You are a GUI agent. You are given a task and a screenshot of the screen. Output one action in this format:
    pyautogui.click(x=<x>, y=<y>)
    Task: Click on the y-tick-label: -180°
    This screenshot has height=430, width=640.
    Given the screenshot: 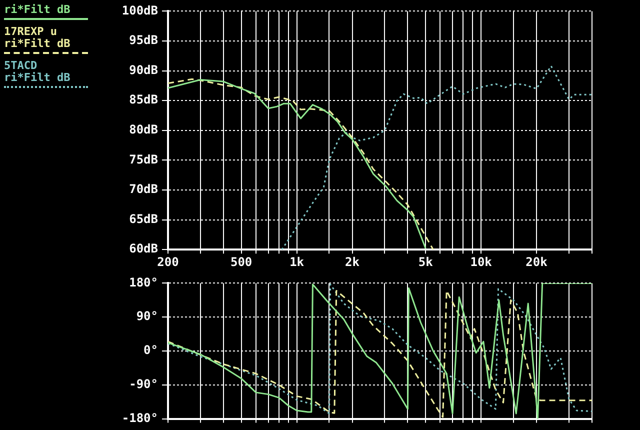 What is the action you would take?
    pyautogui.click(x=140, y=417)
    